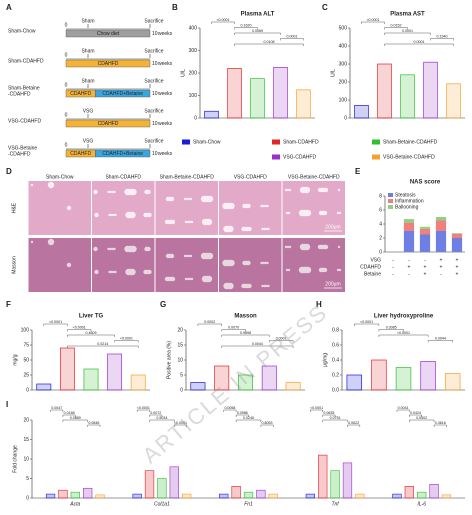 The image size is (472, 515). Describe the element at coordinates (93, 423) in the screenshot. I see `p-value: 0.0846` at that location.